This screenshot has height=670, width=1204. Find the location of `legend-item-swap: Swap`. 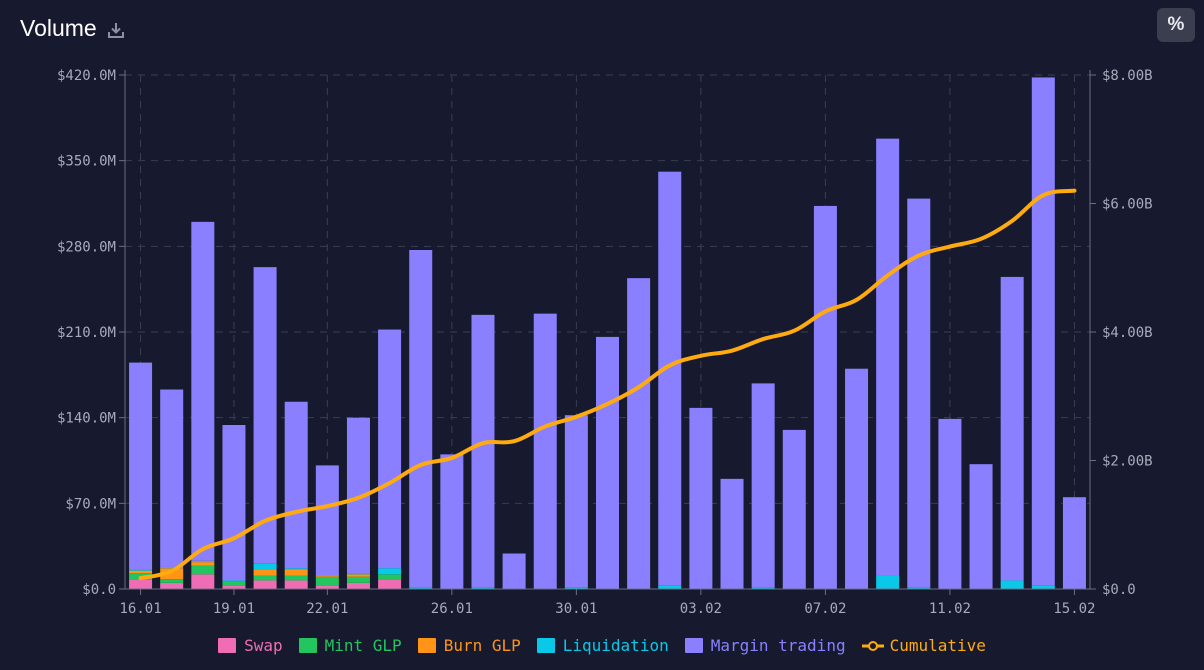

legend-item-swap: Swap is located at coordinates (250, 645).